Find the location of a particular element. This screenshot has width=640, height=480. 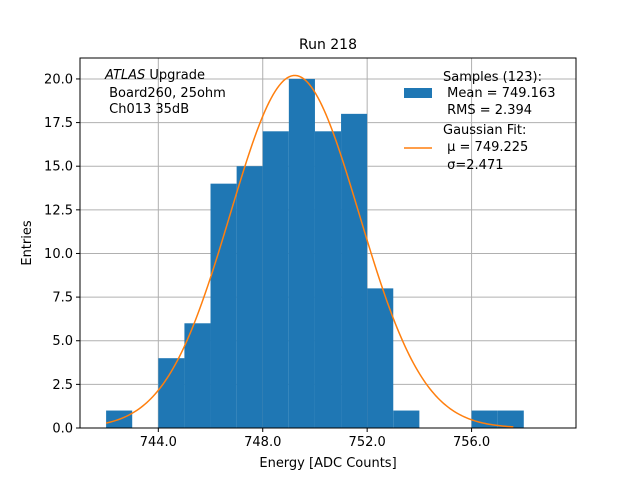

legend-fit-line-3: σ=2.471 is located at coordinates (473, 165).